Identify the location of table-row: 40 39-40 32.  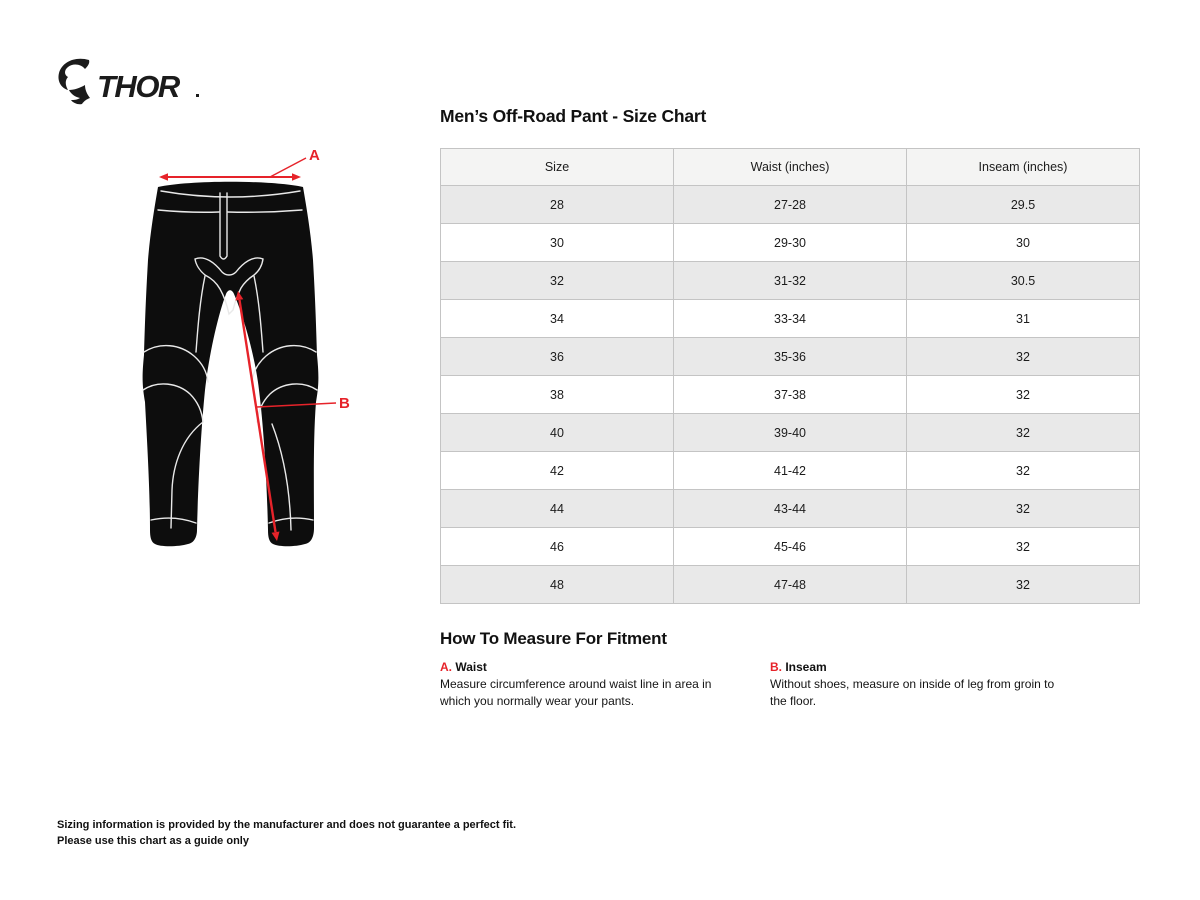
(790, 432).